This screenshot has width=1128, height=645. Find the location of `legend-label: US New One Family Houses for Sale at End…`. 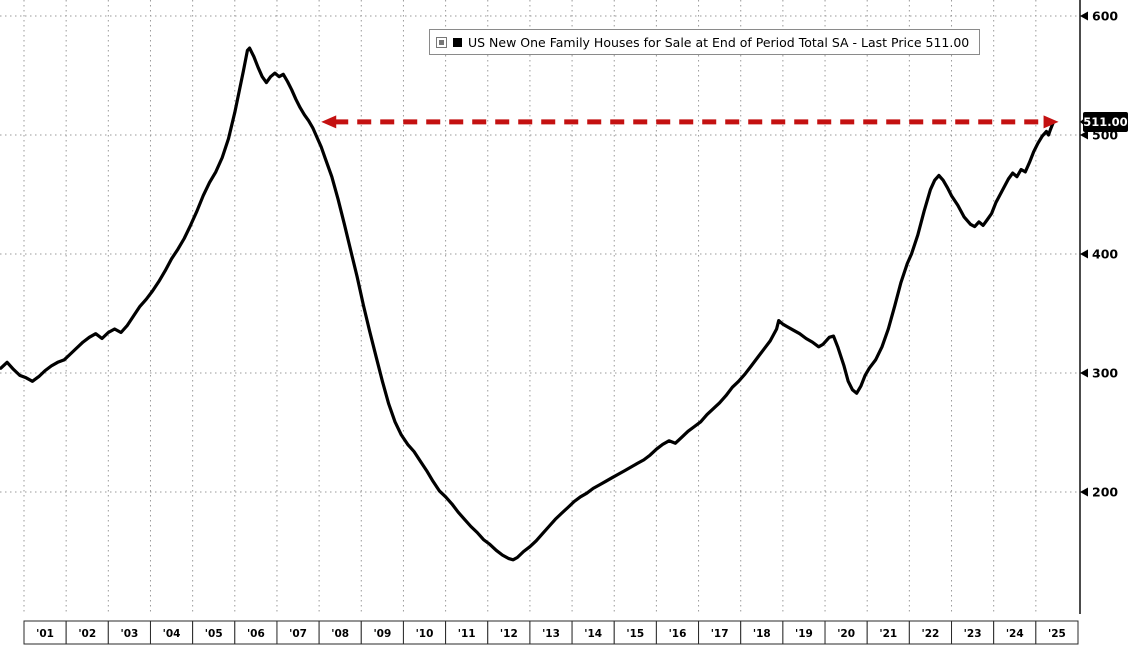

legend-label: US New One Family Houses for Sale at End… is located at coordinates (719, 42).